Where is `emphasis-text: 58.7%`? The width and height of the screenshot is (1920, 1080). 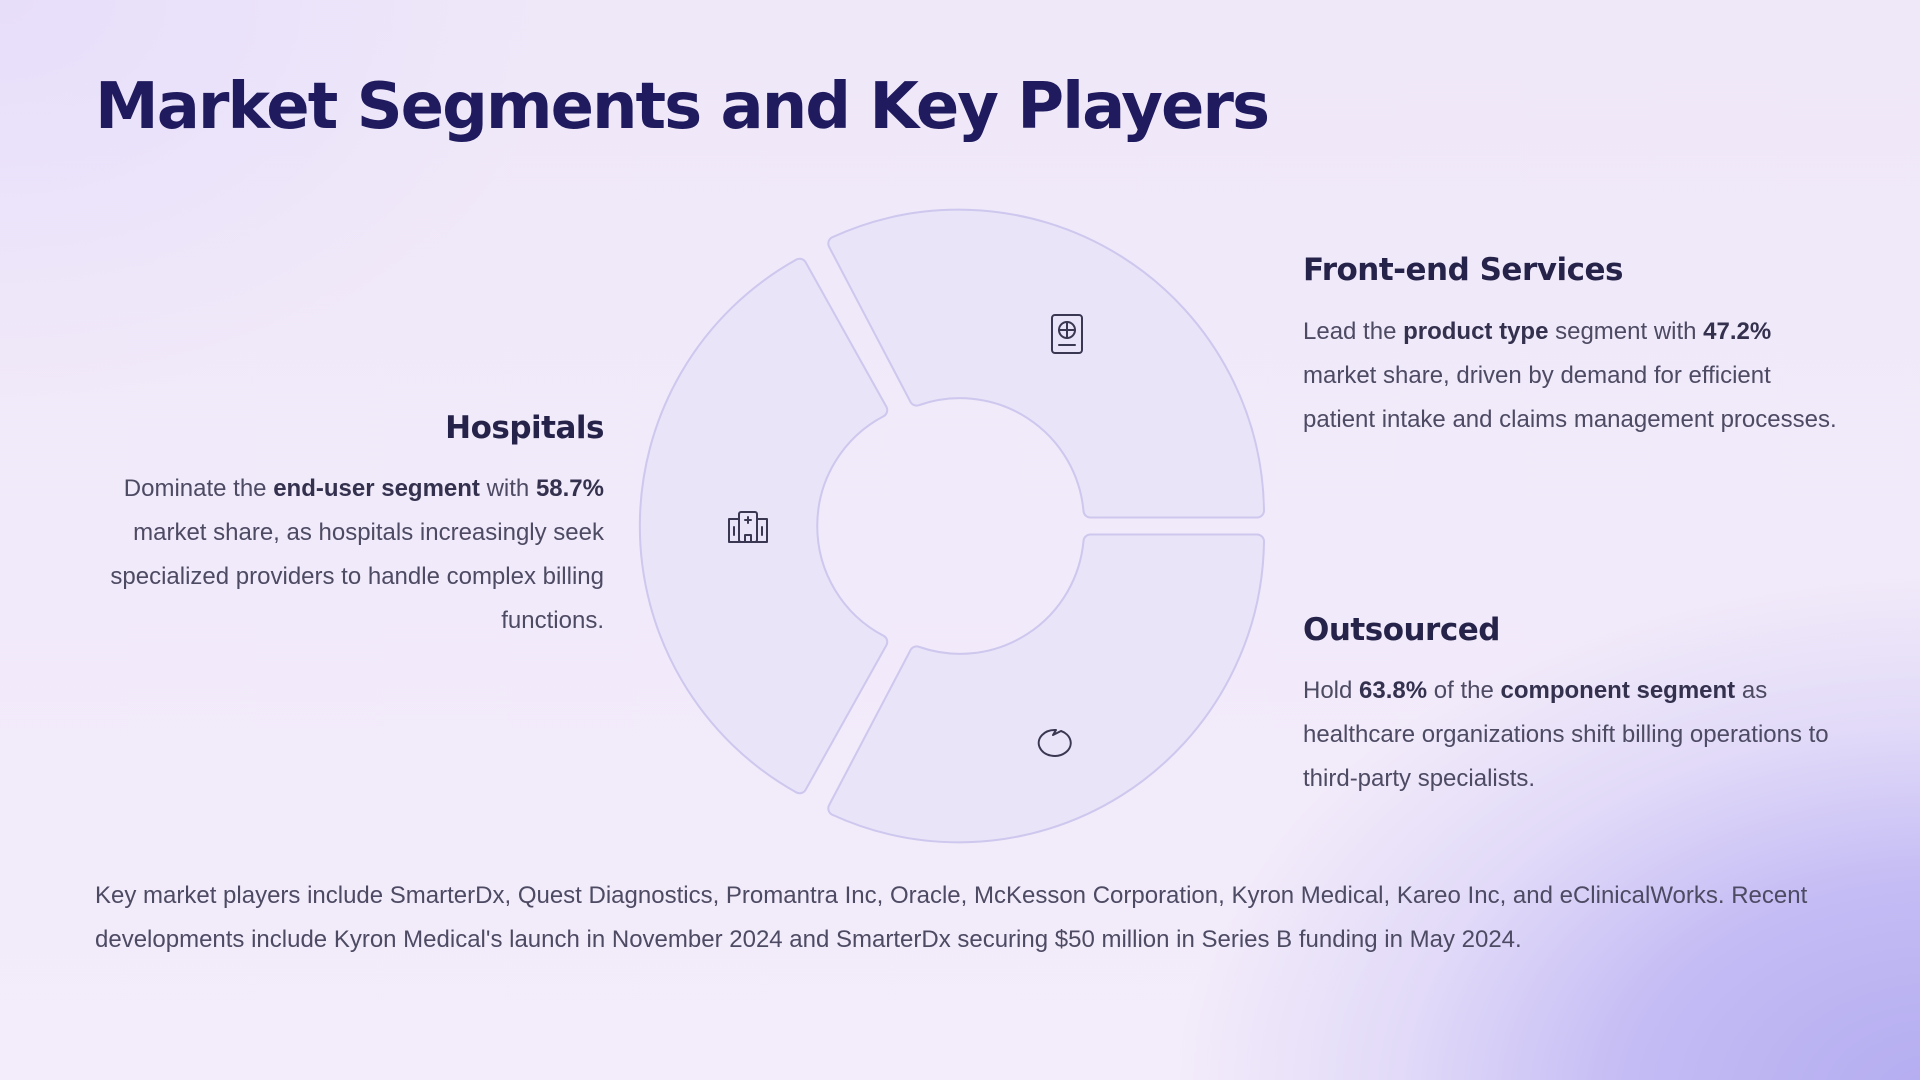
emphasis-text: 58.7% is located at coordinates (569, 488).